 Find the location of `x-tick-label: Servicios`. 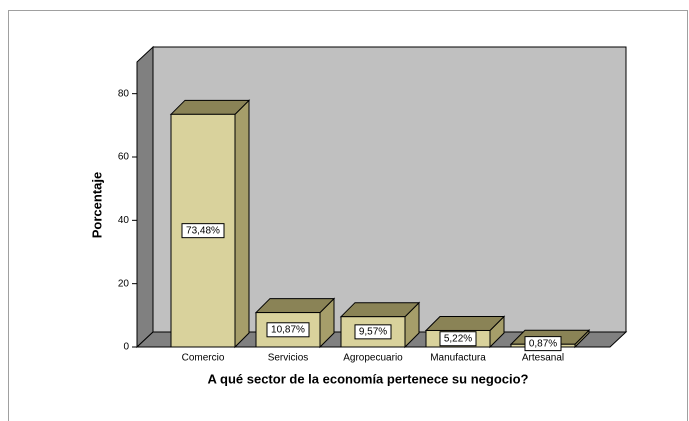

x-tick-label: Servicios is located at coordinates (288, 358).